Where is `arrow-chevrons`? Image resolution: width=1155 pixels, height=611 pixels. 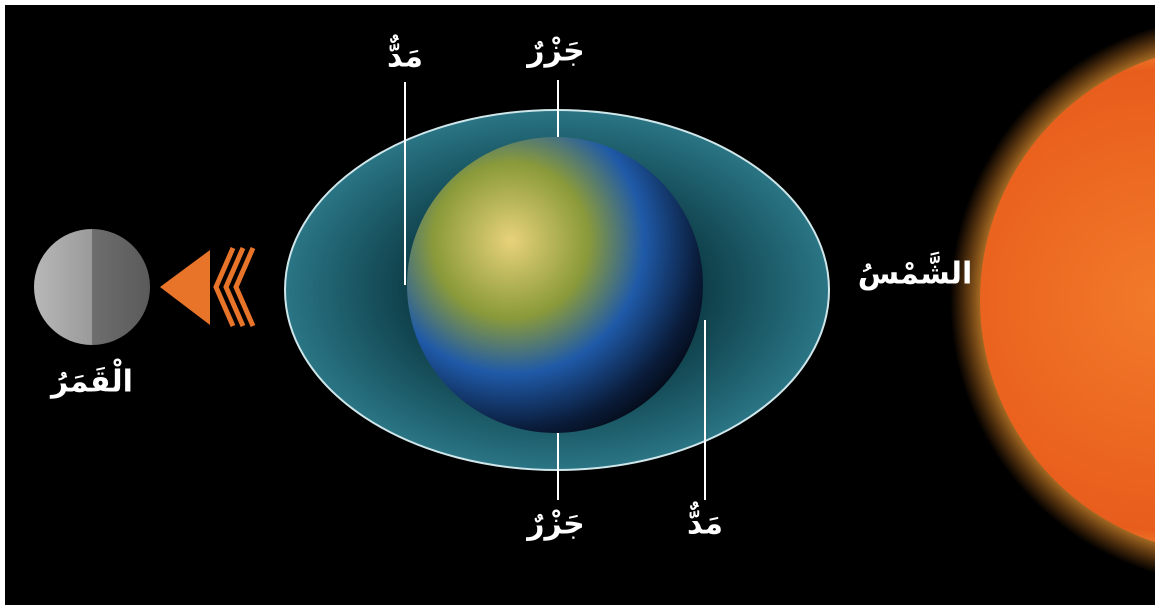
arrow-chevrons is located at coordinates (234, 287).